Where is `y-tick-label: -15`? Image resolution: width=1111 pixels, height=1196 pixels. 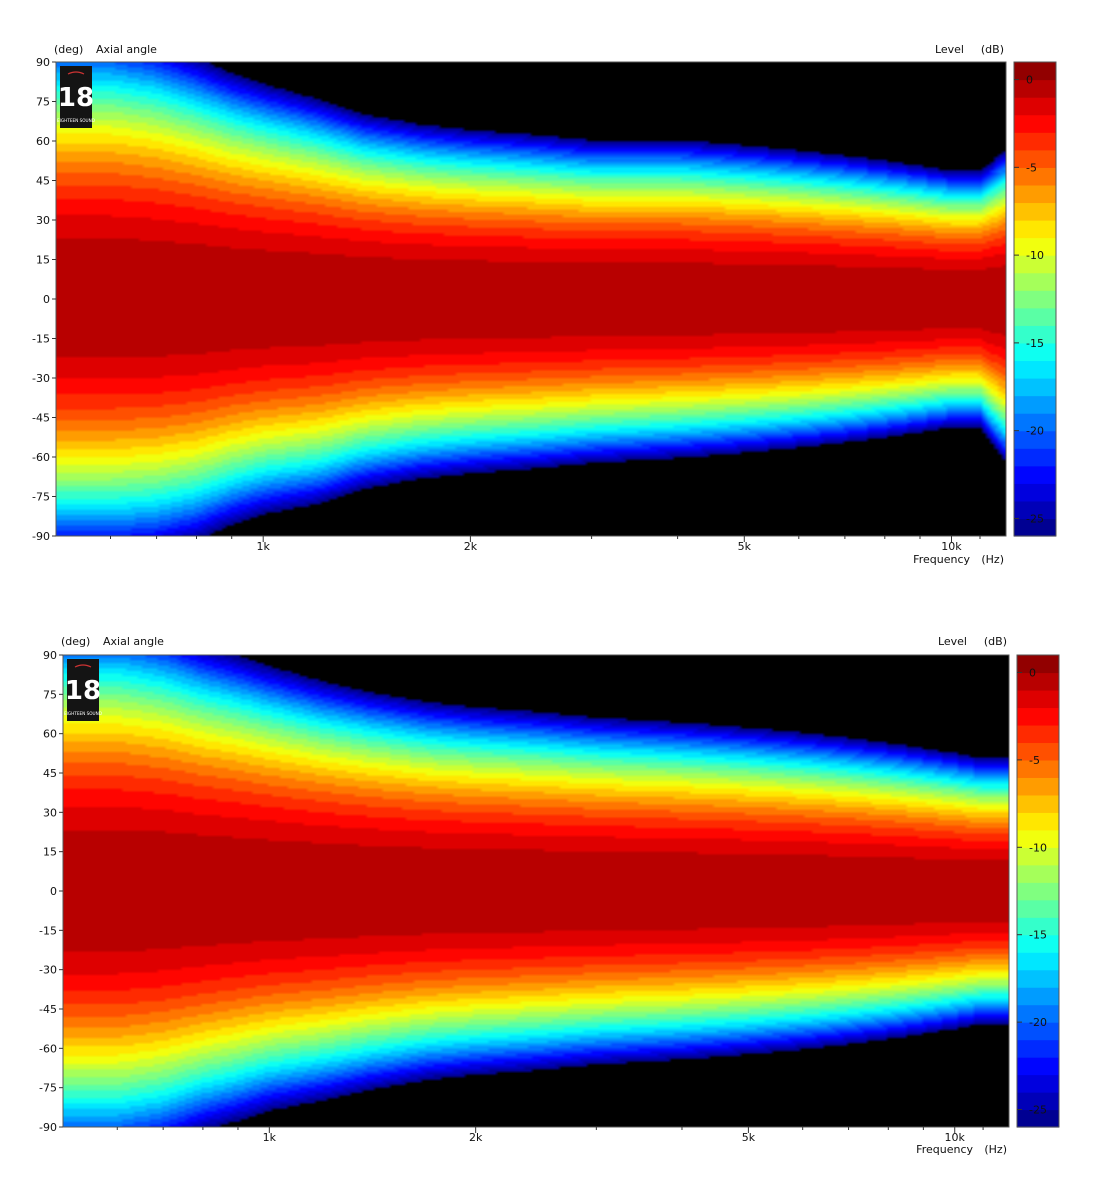 y-tick-label: -15 is located at coordinates (48, 930).